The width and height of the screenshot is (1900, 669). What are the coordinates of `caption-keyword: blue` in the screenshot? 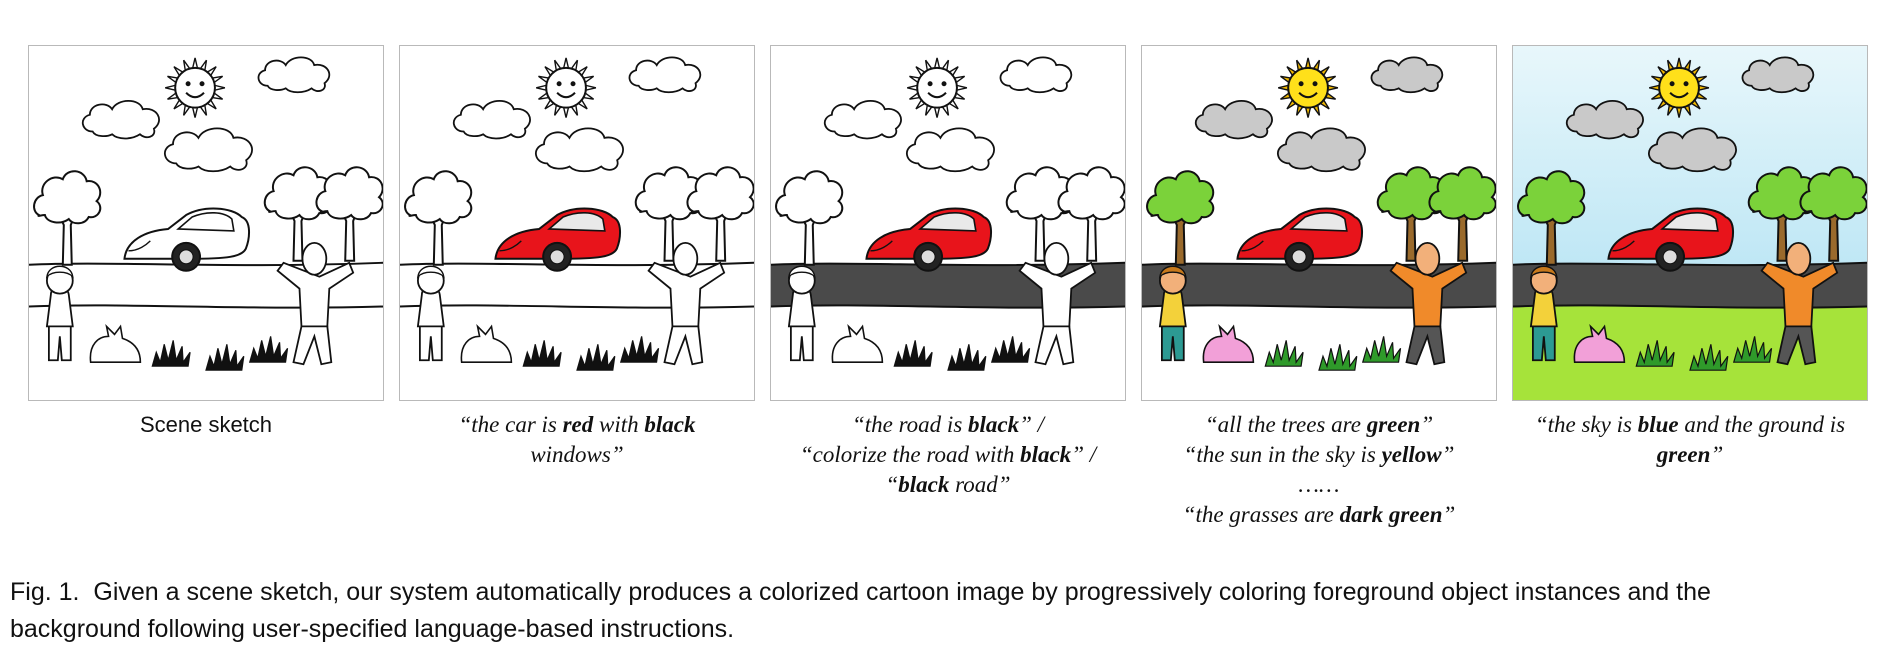 It's located at (1658, 424).